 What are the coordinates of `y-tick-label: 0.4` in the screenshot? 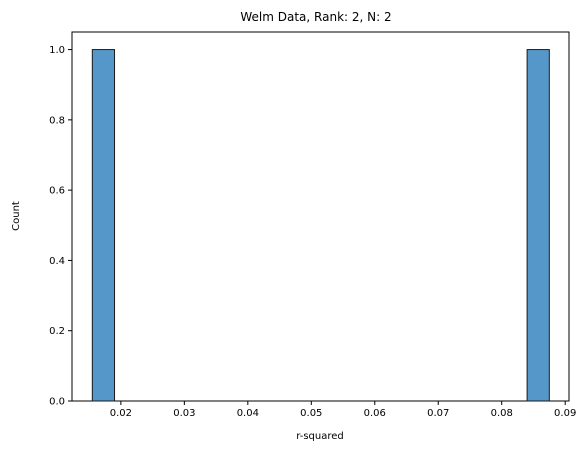 It's located at (57, 261).